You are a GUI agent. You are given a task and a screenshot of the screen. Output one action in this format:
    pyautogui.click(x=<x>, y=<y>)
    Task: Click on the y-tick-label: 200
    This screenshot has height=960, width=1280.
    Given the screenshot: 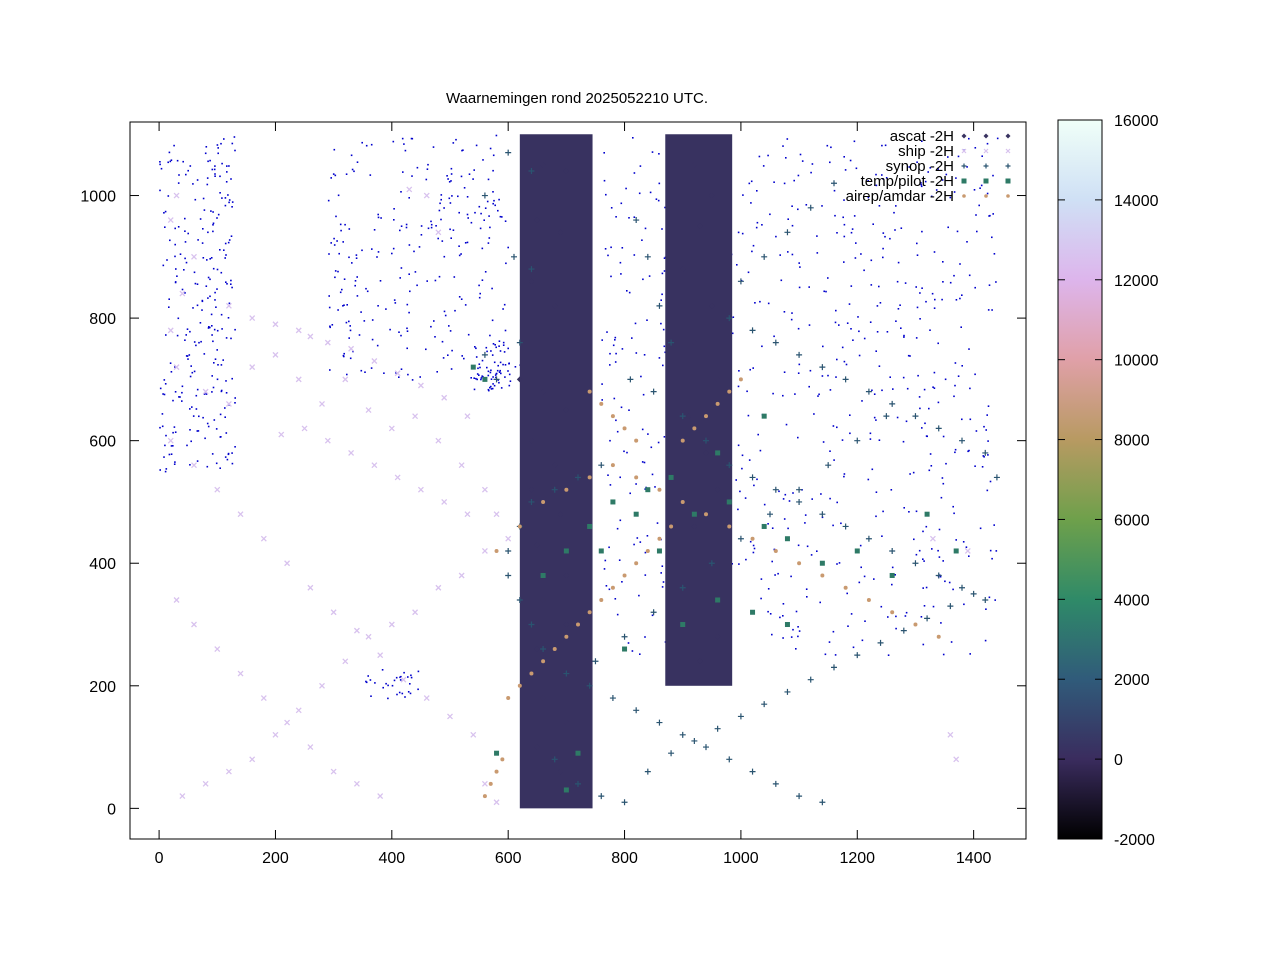 What is the action you would take?
    pyautogui.click(x=102, y=687)
    